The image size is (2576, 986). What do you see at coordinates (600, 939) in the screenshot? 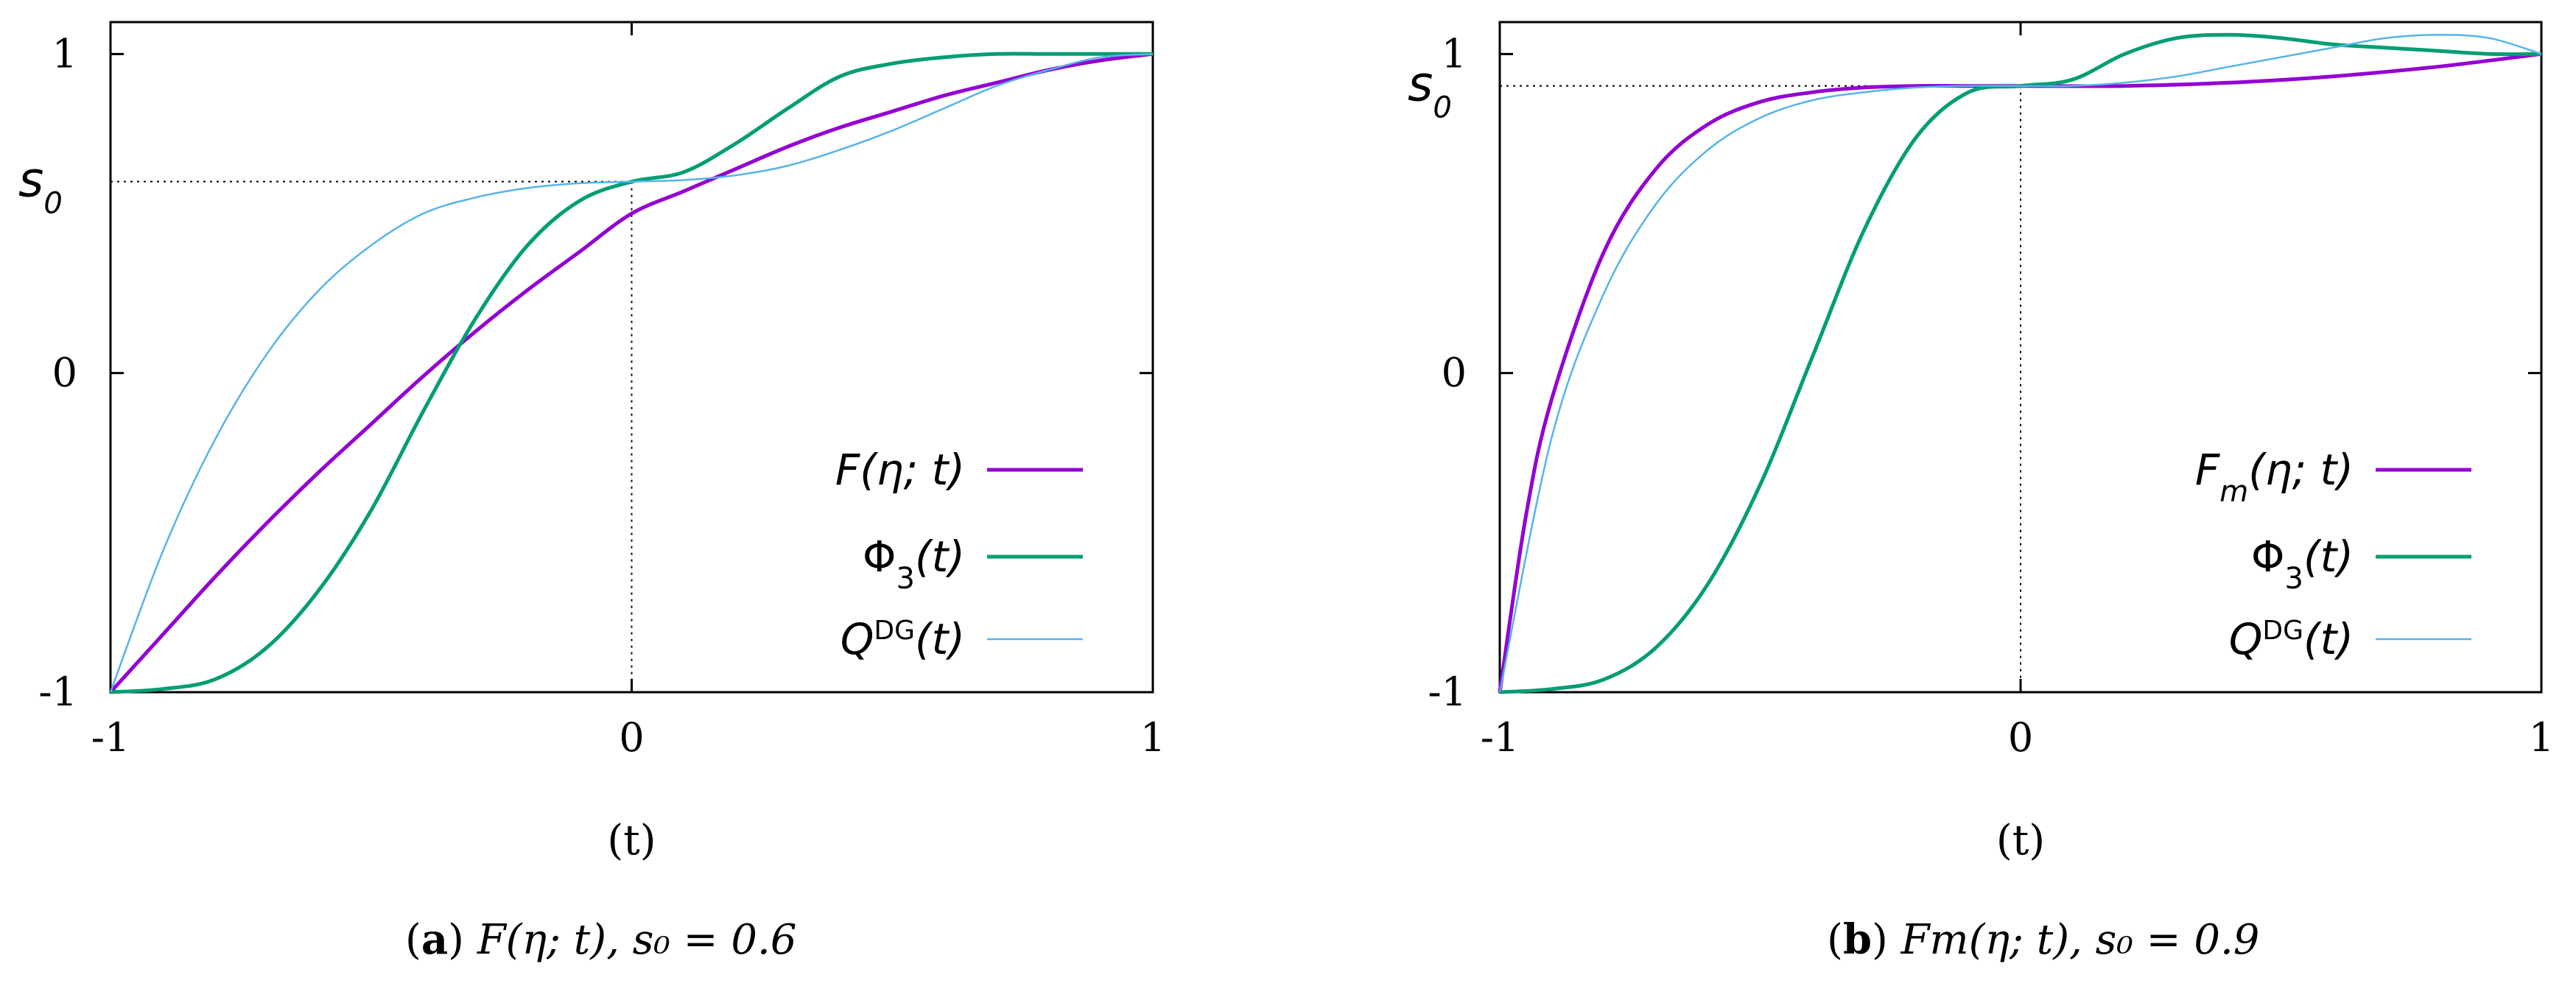
I see `panel-caption: (a) F(η; t), s₀ = 0.6` at bounding box center [600, 939].